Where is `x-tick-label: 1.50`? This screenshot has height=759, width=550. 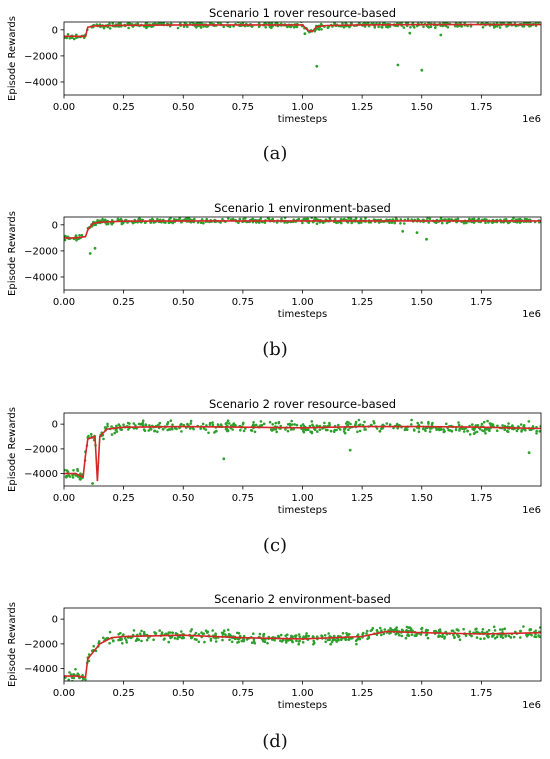 x-tick-label: 1.50 is located at coordinates (422, 693).